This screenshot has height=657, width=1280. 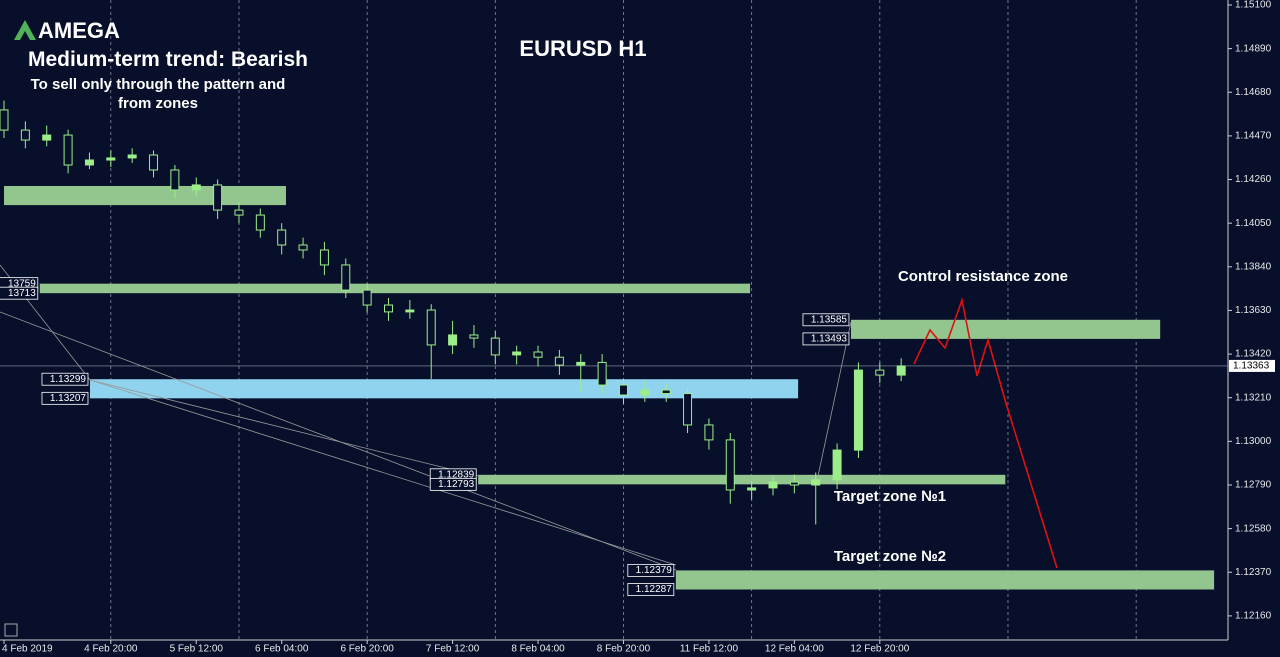 I want to click on y-tick-label: 1.12370, so click(x=1253, y=572).